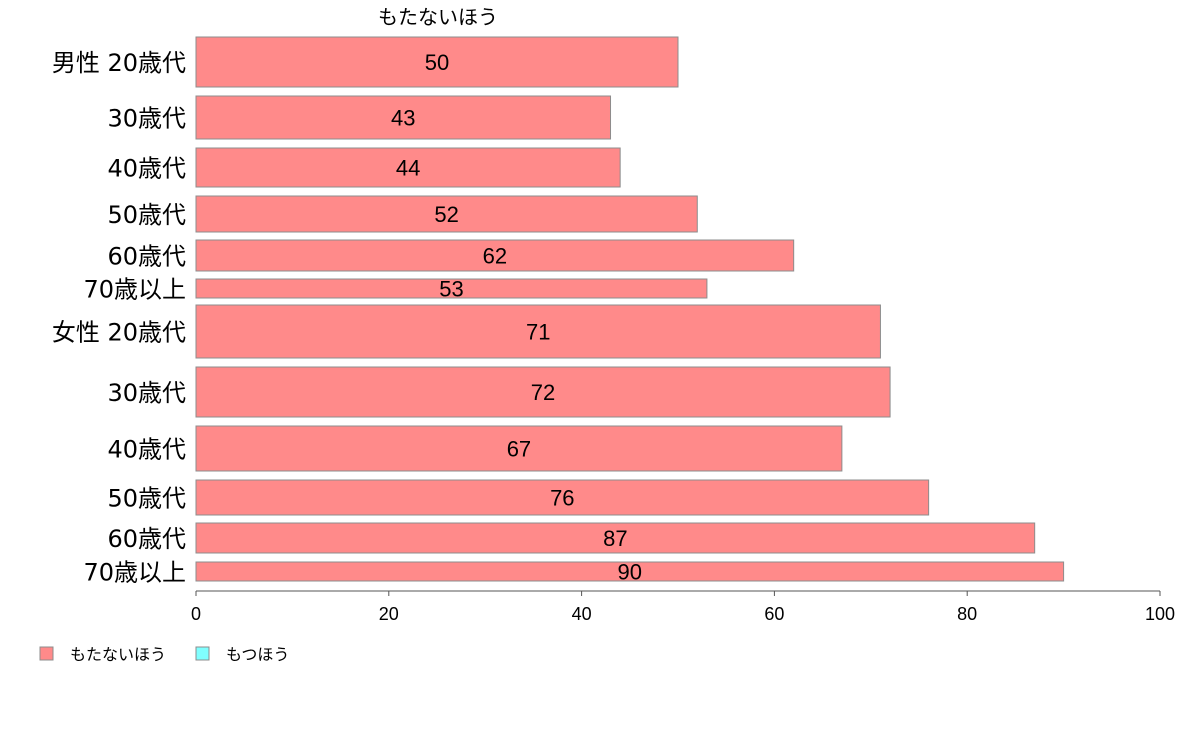 This screenshot has height=736, width=1188. I want to click on legend: もたないほう もつほう, so click(164, 654).